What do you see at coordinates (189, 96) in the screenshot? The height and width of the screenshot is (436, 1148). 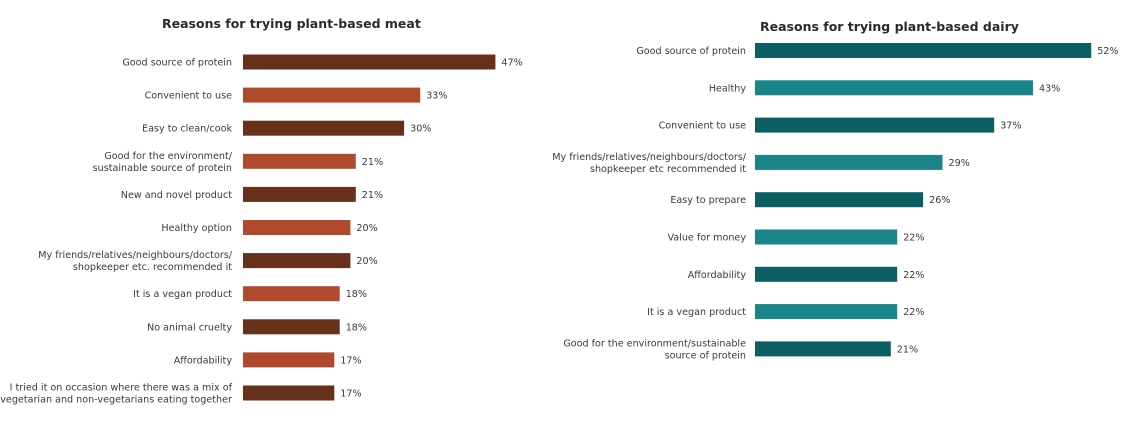 I see `meat-category-label: Convenient to use` at bounding box center [189, 96].